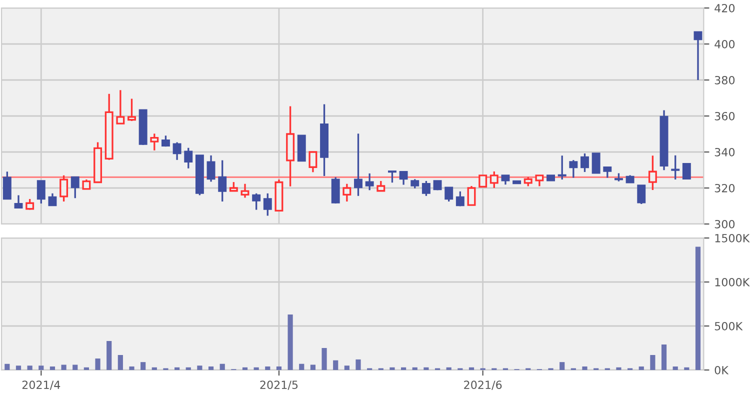  Describe the element at coordinates (732, 238) in the screenshot. I see `y-tick-label: 1500K` at that location.